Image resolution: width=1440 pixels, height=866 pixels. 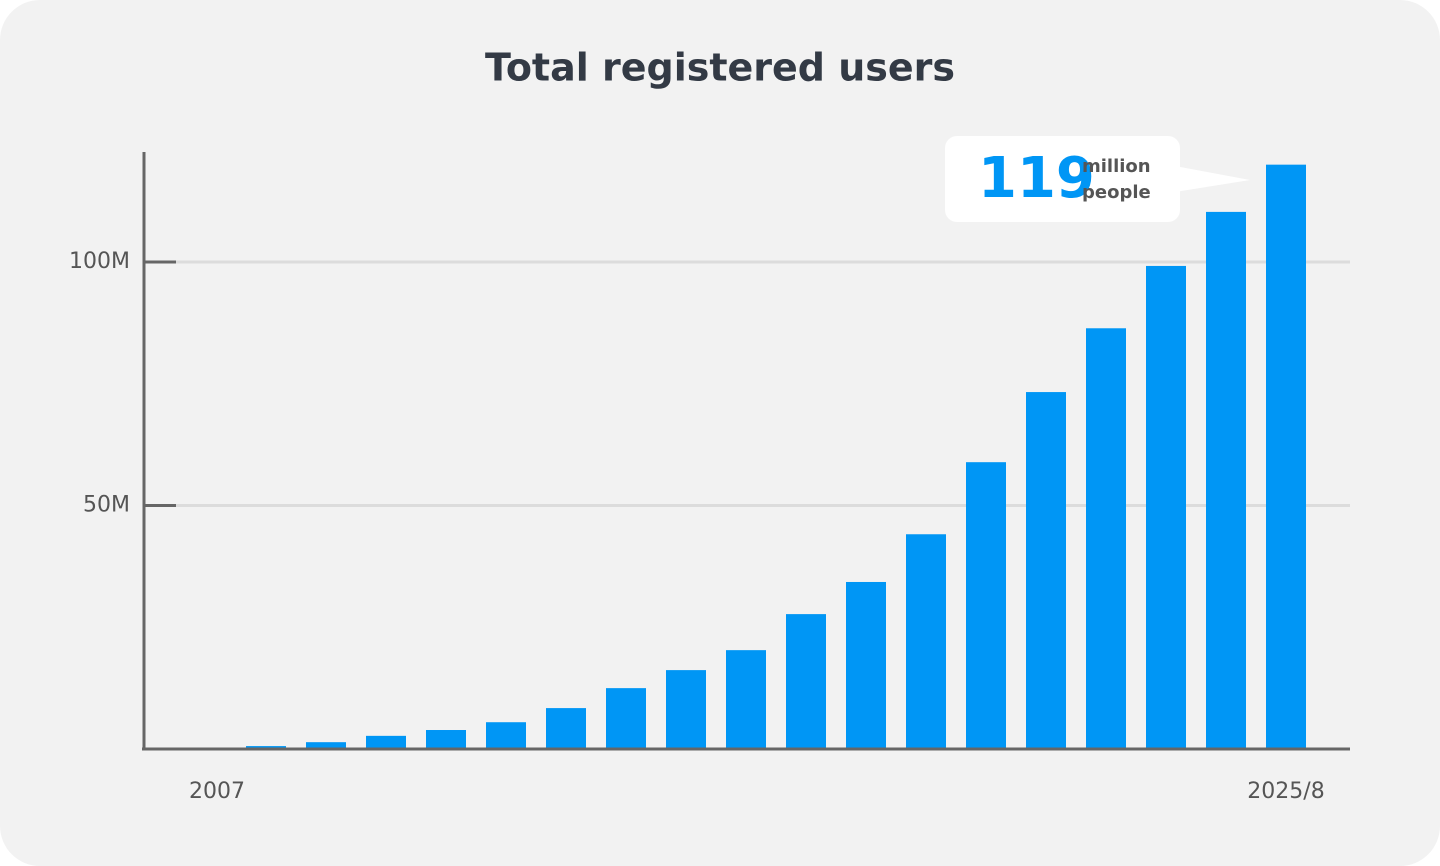 I want to click on x-tick-label: 2007, so click(x=217, y=791).